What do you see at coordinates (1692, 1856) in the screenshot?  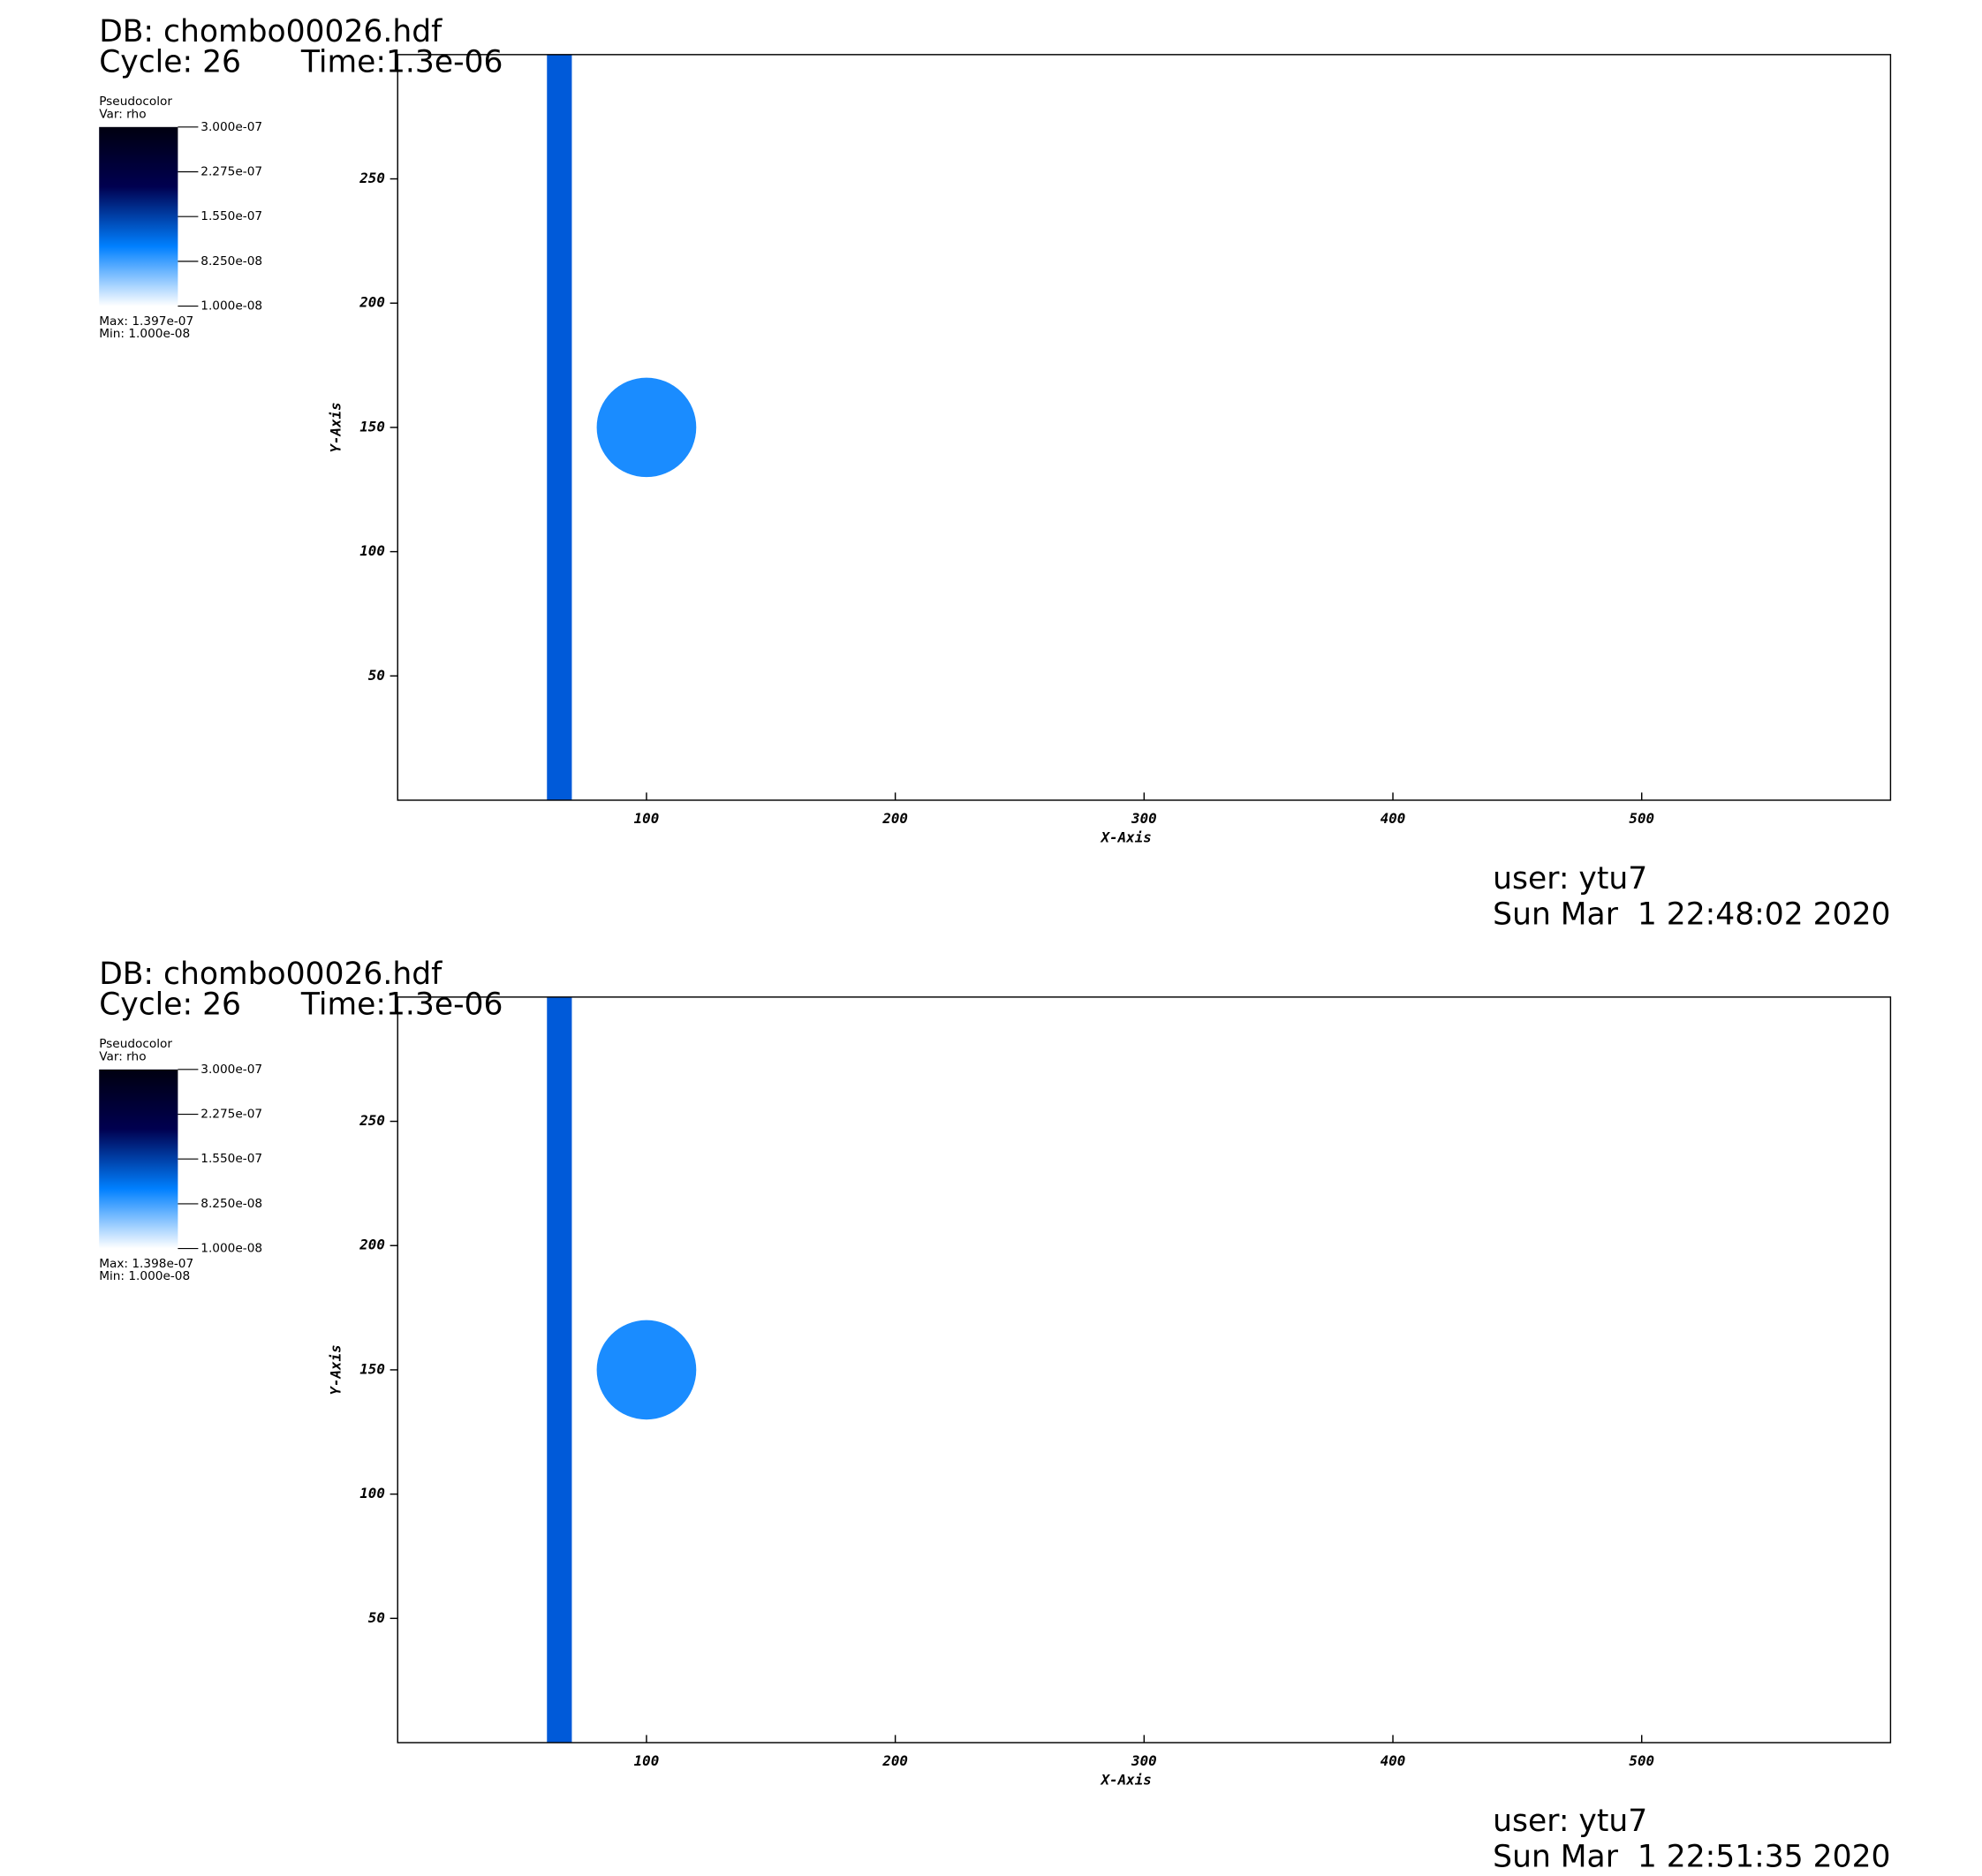 I see `date: Sun Mar 1 22:51:35 2020` at bounding box center [1692, 1856].